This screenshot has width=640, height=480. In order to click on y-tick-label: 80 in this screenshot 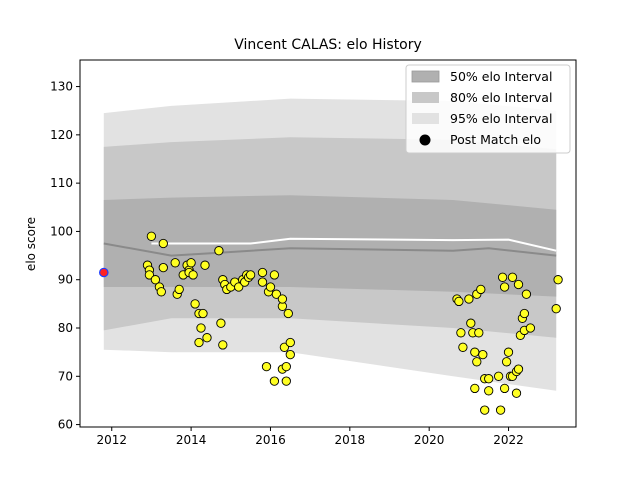, I will do `click(65, 328)`.